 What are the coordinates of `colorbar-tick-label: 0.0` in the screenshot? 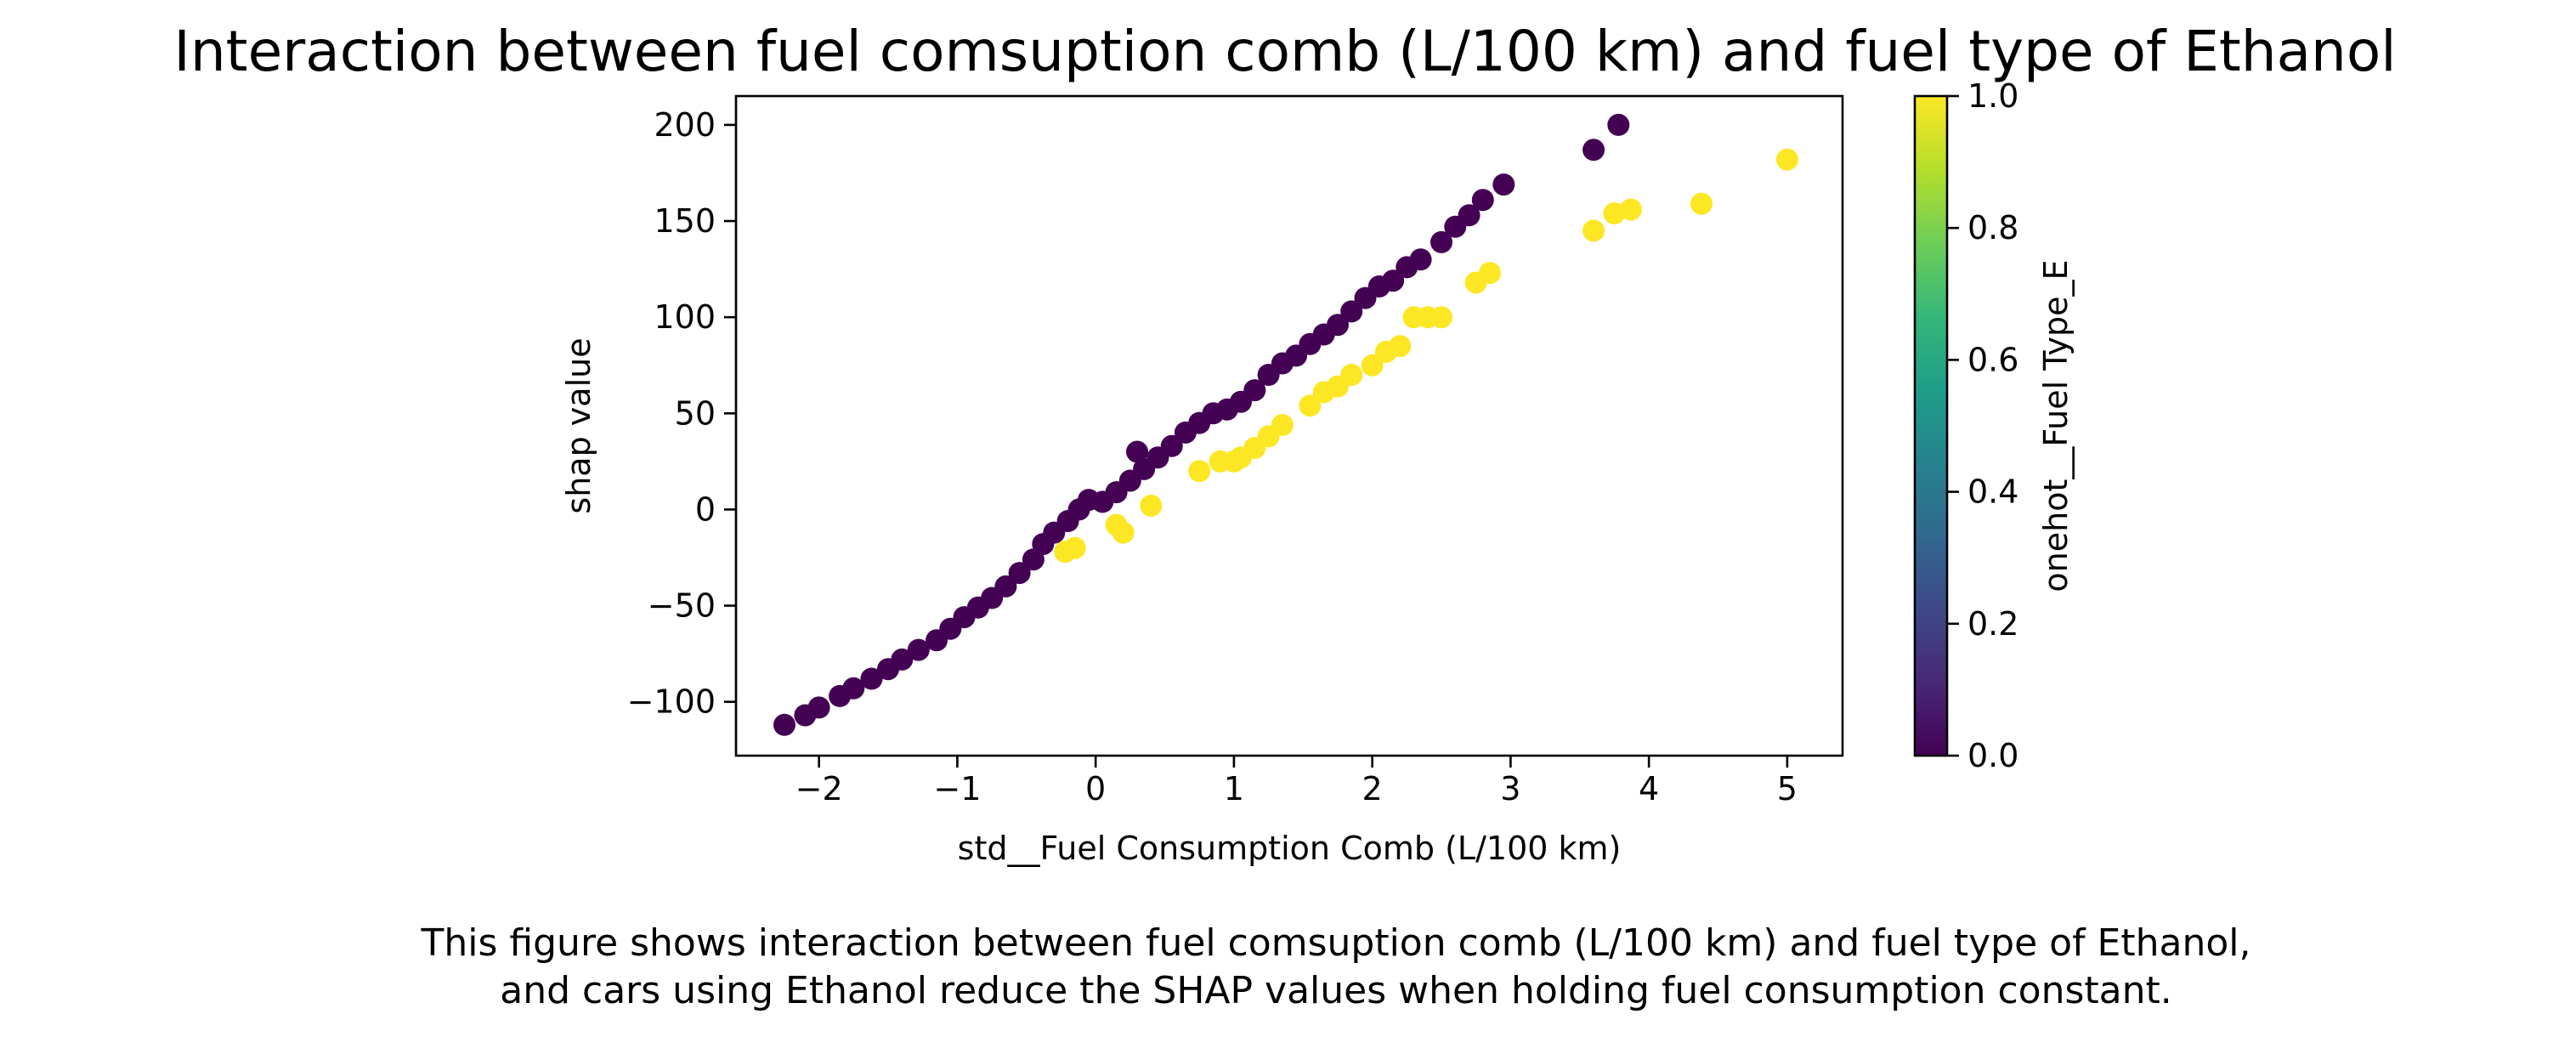 It's located at (1992, 755).